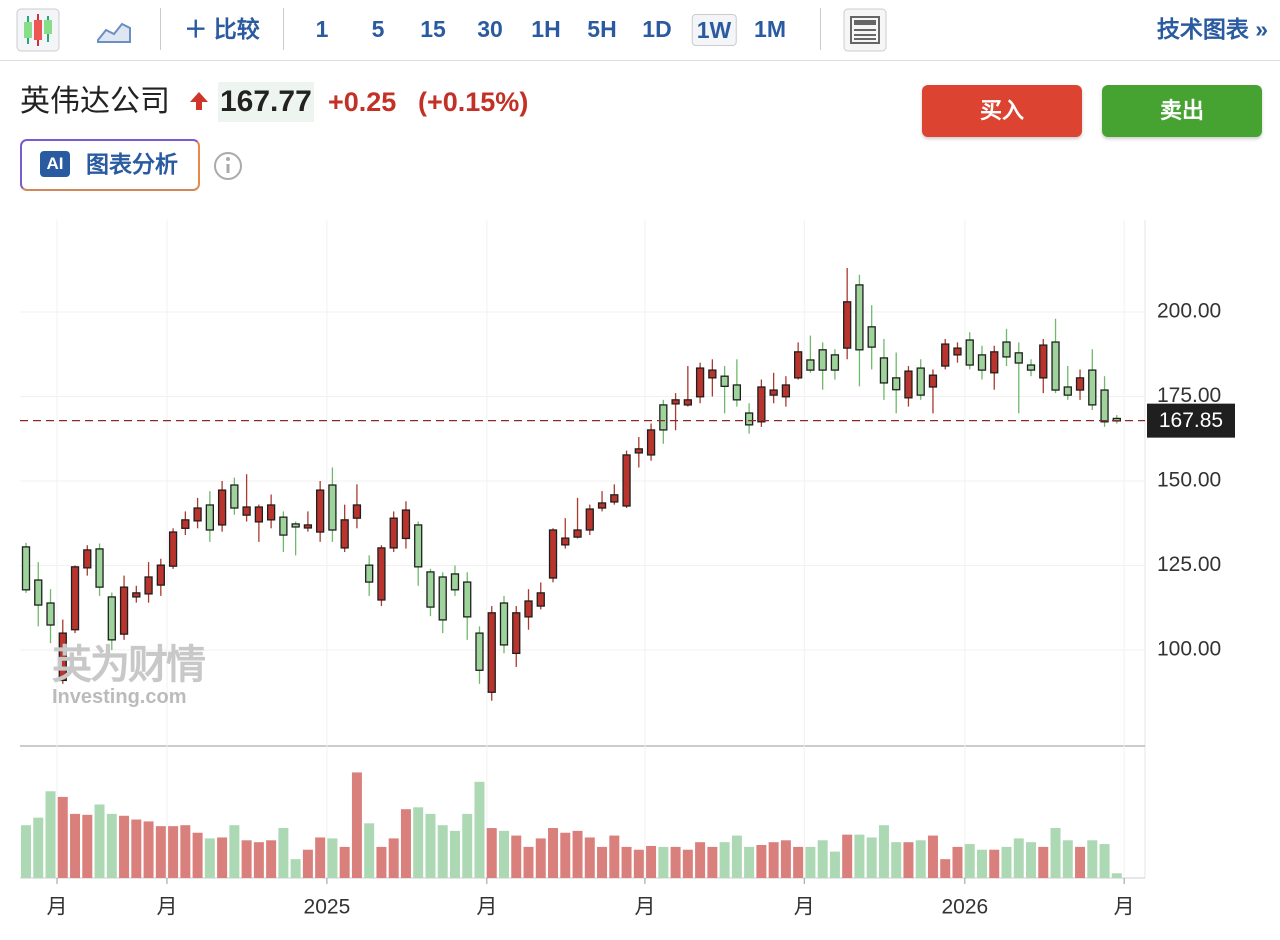 This screenshot has width=1280, height=940. What do you see at coordinates (433, 29) in the screenshot?
I see `interval-button: 15` at bounding box center [433, 29].